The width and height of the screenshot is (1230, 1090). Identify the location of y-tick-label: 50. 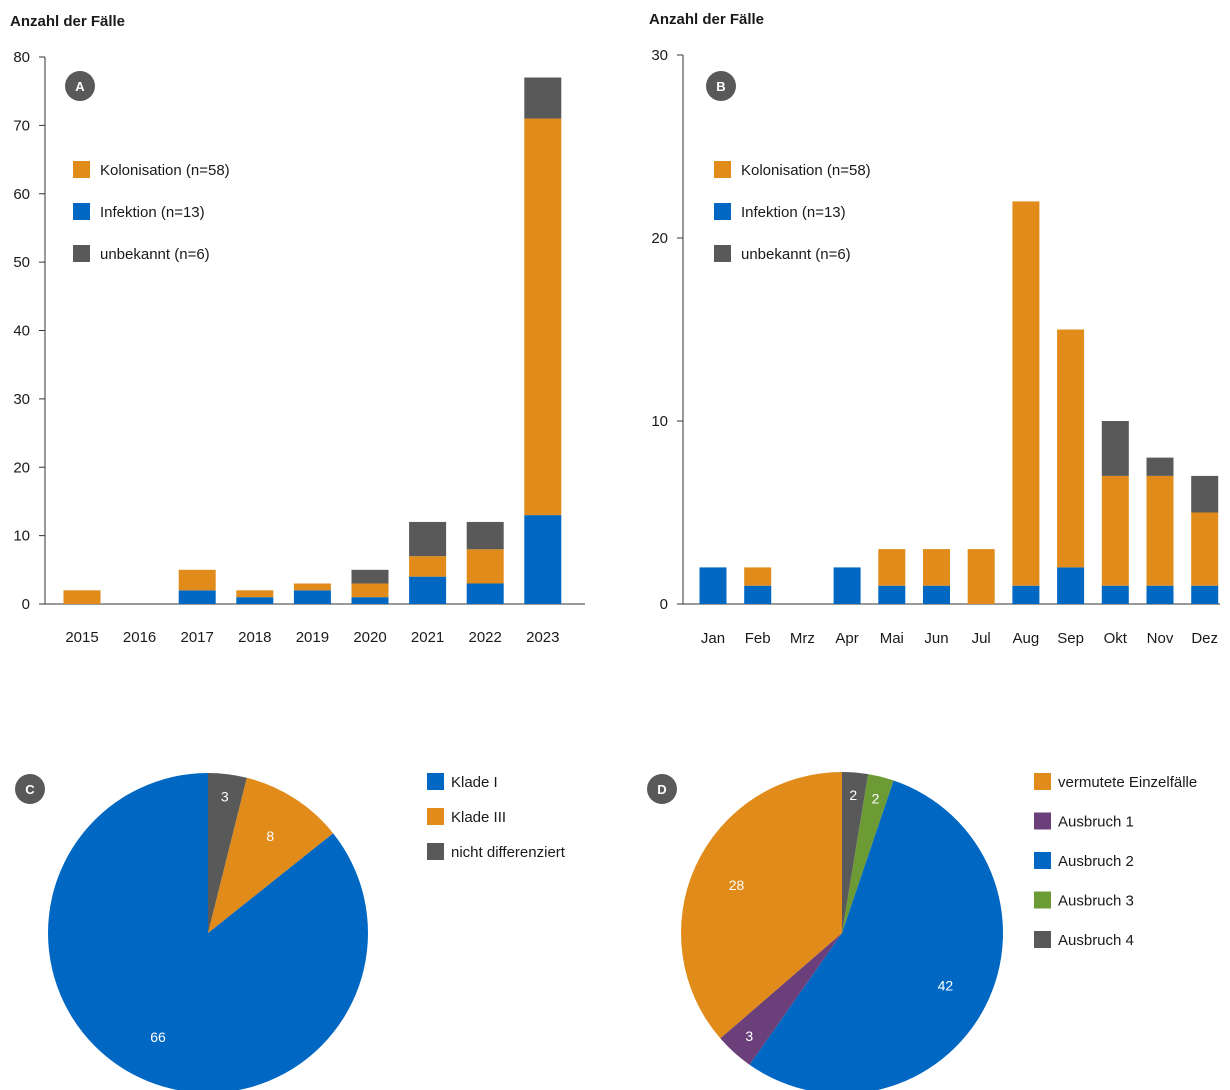
(21, 262).